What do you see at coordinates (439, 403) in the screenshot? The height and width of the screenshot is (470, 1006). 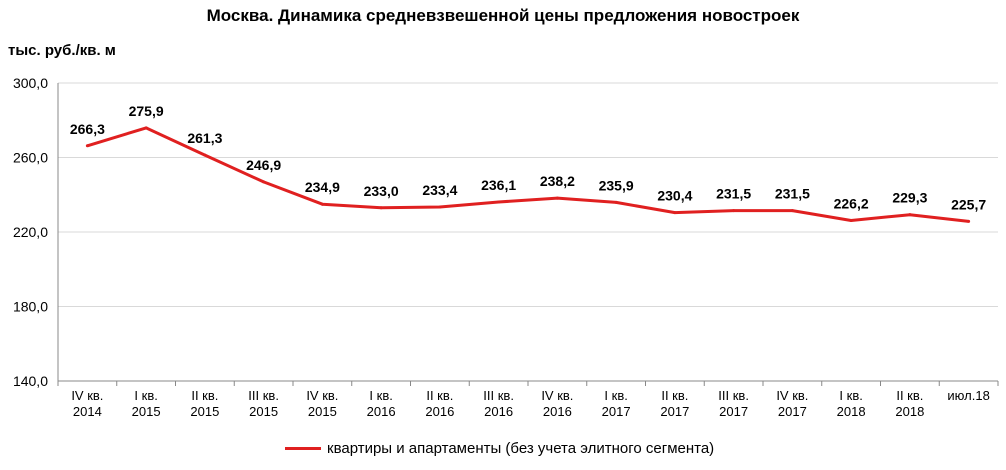 I see `x-tick-label: II кв. 2016` at bounding box center [439, 403].